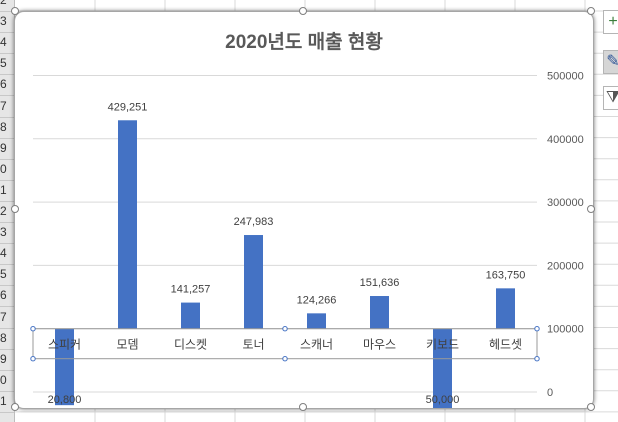 This screenshot has height=422, width=618. What do you see at coordinates (591, 407) in the screenshot?
I see `chart-resize-handle-bottom-right` at bounding box center [591, 407].